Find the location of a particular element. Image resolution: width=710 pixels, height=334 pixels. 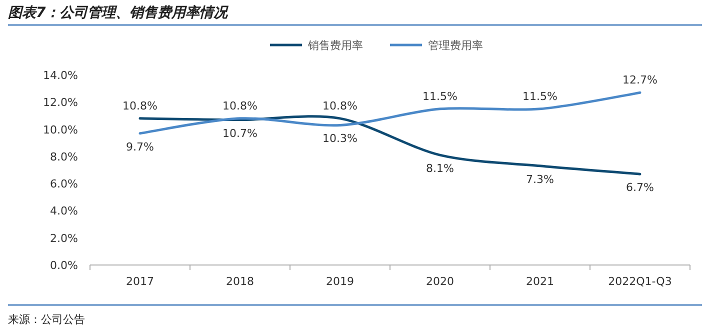

data-label: 9.7% is located at coordinates (140, 147).